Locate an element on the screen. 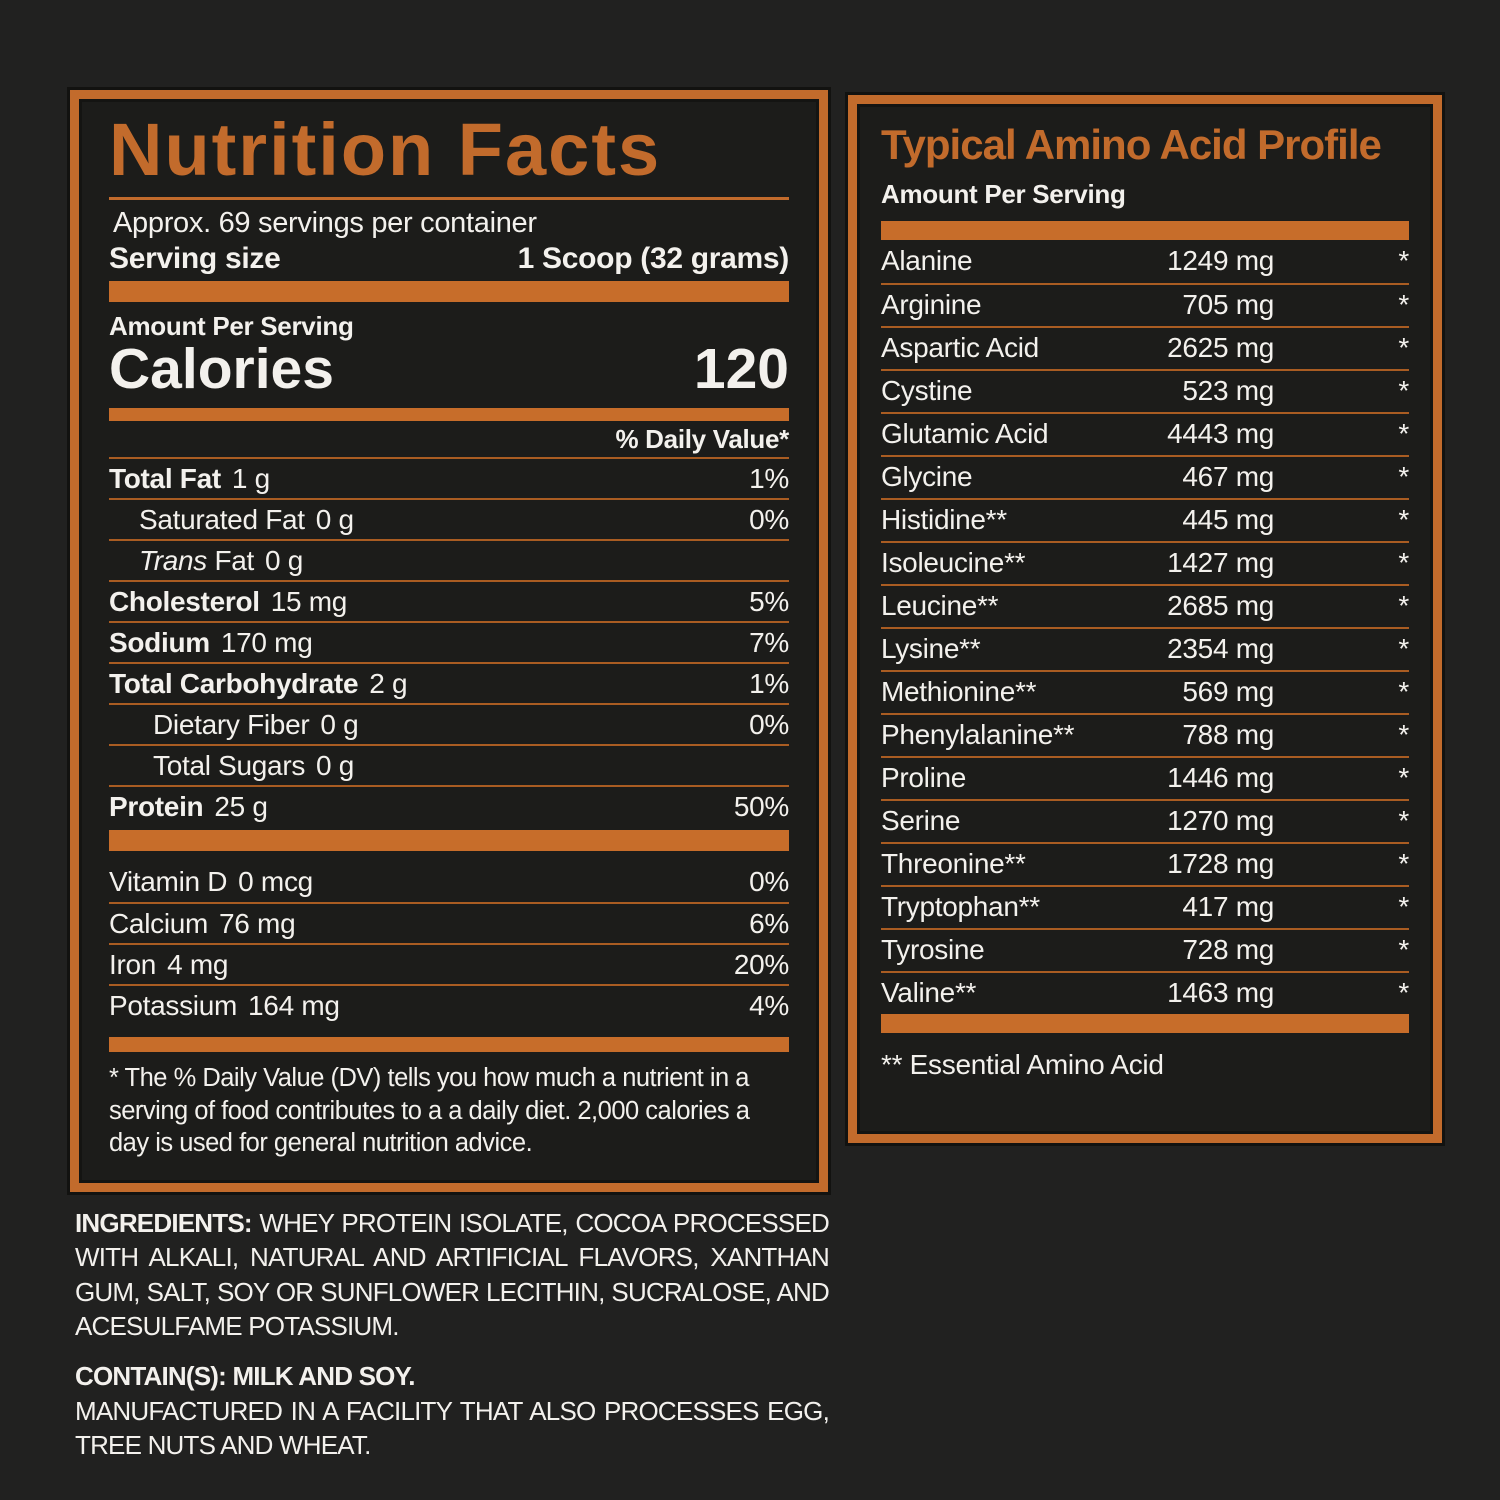  nutrient-label: Trans Fat 0 g is located at coordinates (221, 560).